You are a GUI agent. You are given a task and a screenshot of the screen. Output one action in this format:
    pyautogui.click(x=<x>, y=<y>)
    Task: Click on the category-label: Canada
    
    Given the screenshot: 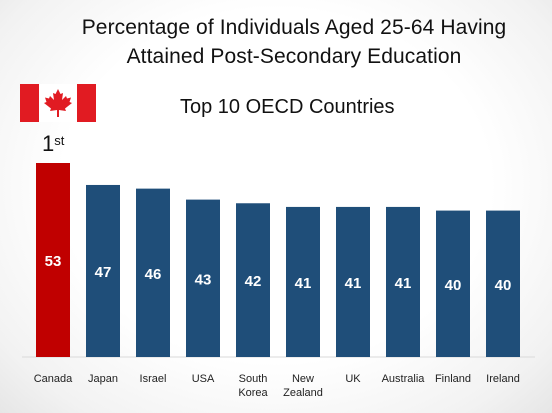 What is the action you would take?
    pyautogui.click(x=53, y=379)
    